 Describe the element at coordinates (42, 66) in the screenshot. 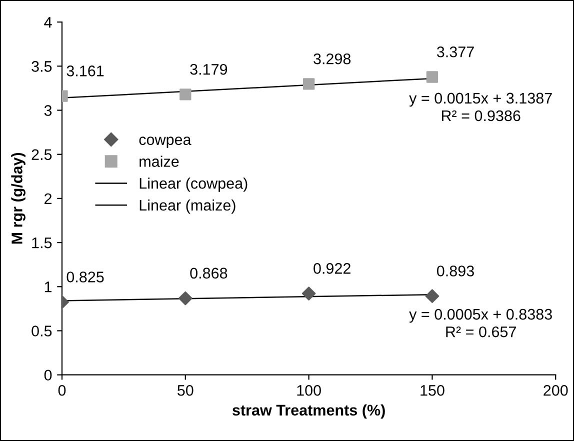

I see `y-tick-label: 3.5` at that location.